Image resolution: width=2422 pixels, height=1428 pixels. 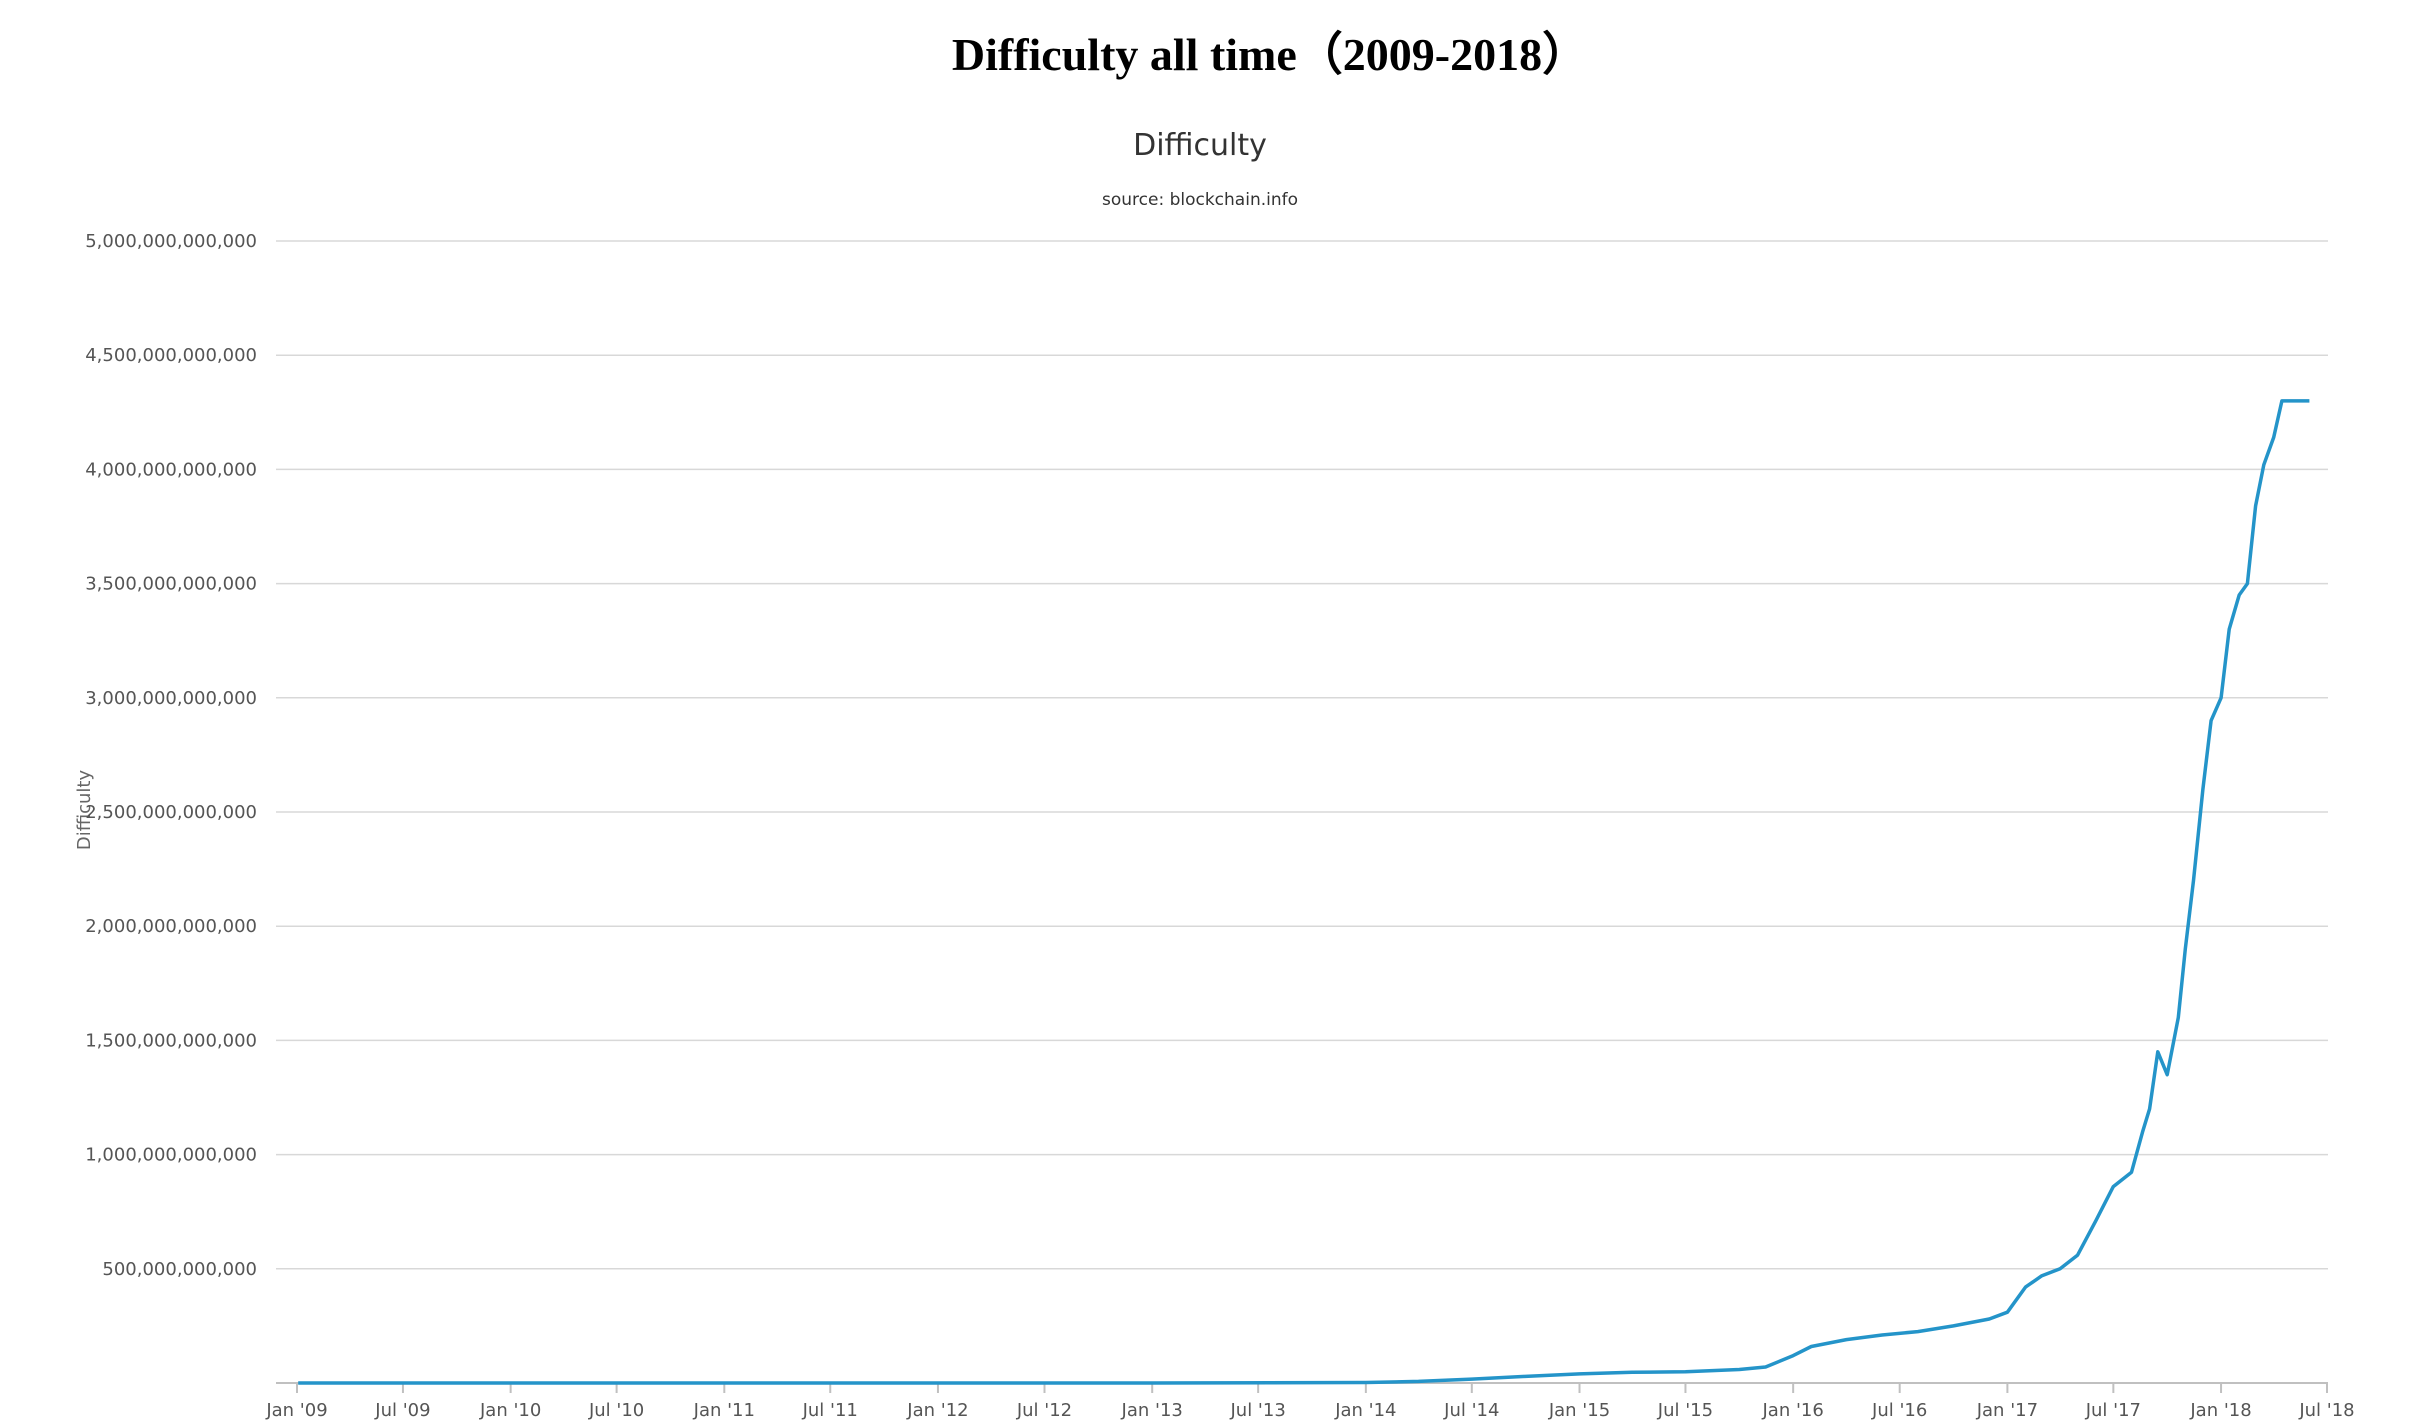 What do you see at coordinates (724, 1410) in the screenshot?
I see `x-tick-label: Jan '11` at bounding box center [724, 1410].